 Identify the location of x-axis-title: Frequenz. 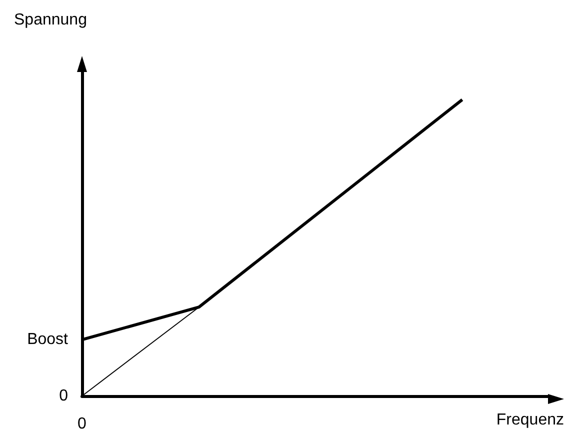
(530, 420).